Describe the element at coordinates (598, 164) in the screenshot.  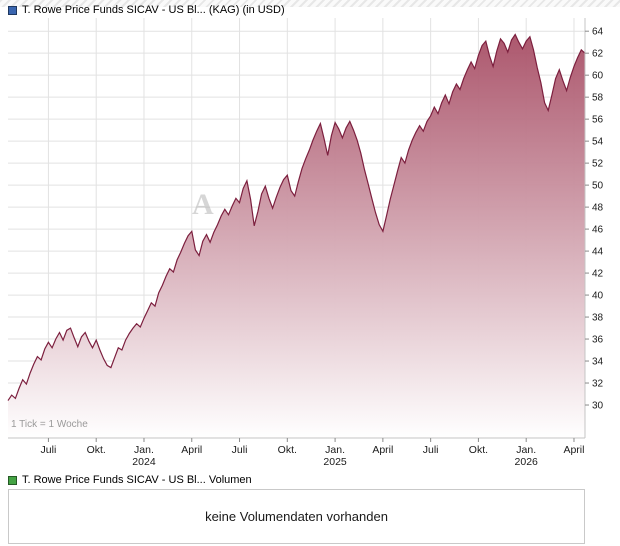
I see `svg-text: 52` at that location.